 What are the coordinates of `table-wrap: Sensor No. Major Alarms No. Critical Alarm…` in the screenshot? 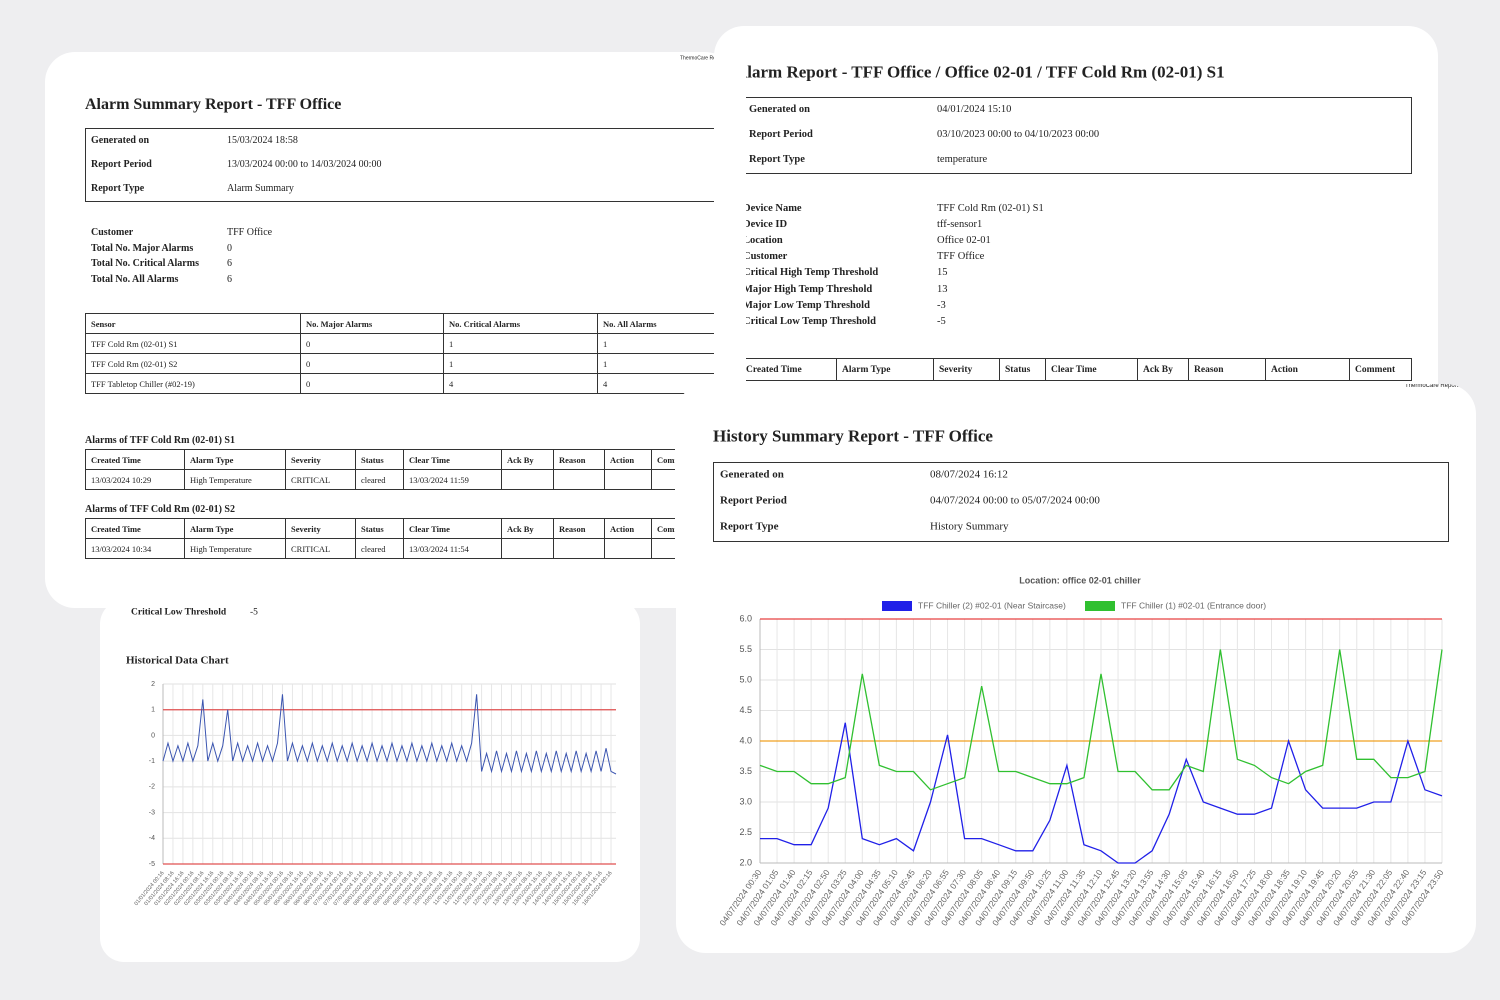 It's located at (405, 353).